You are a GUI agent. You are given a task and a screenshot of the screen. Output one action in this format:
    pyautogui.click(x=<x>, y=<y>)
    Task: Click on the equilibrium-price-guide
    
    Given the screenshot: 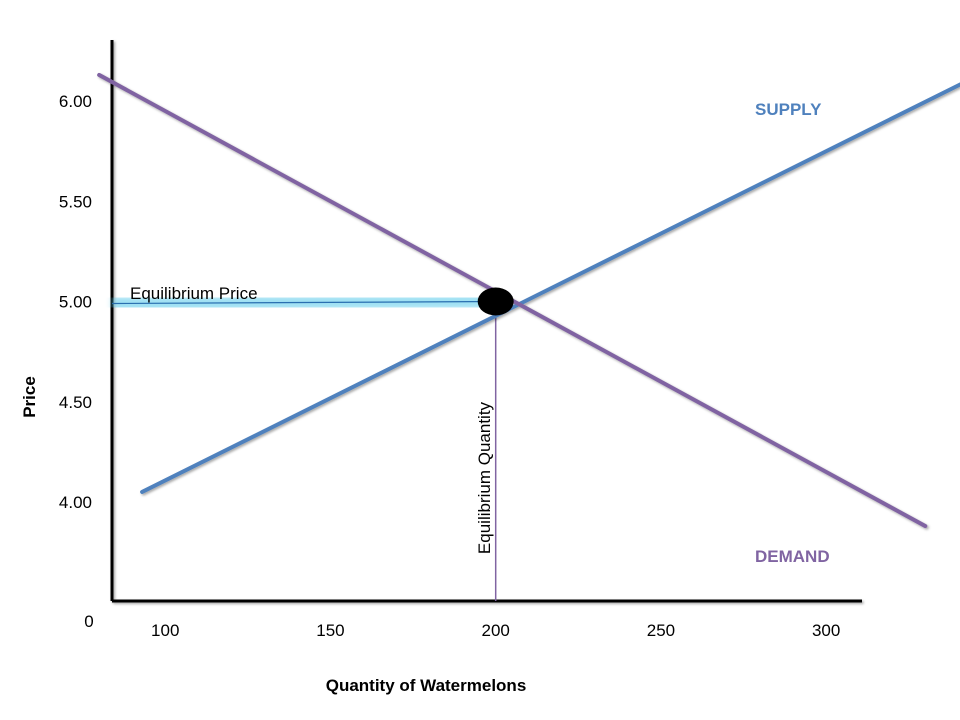 What is the action you would take?
    pyautogui.click(x=303, y=302)
    